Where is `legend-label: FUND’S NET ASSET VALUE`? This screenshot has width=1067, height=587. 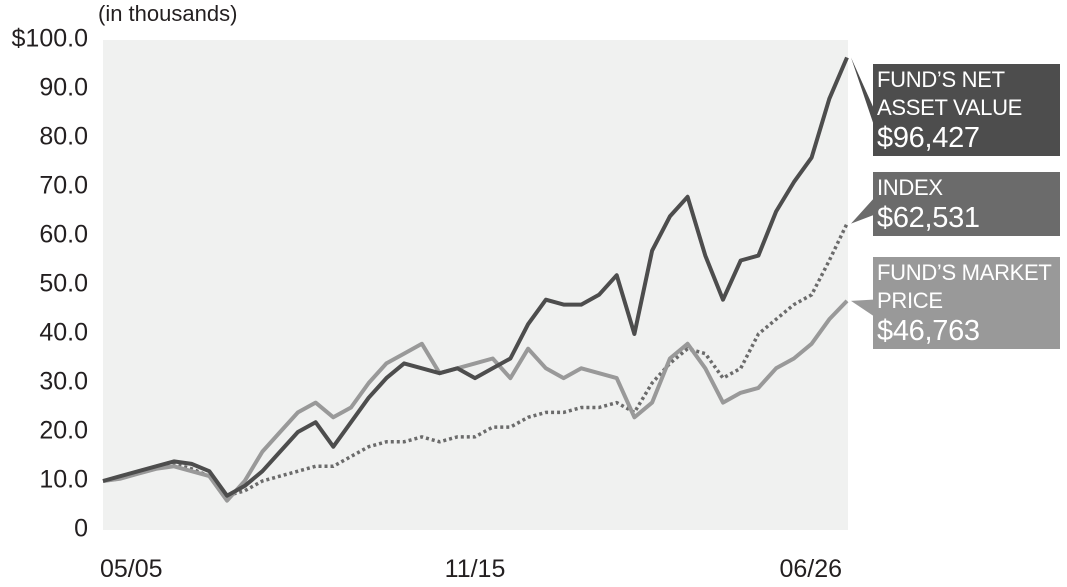 legend-label: FUND’S NET ASSET VALUE is located at coordinates (950, 93).